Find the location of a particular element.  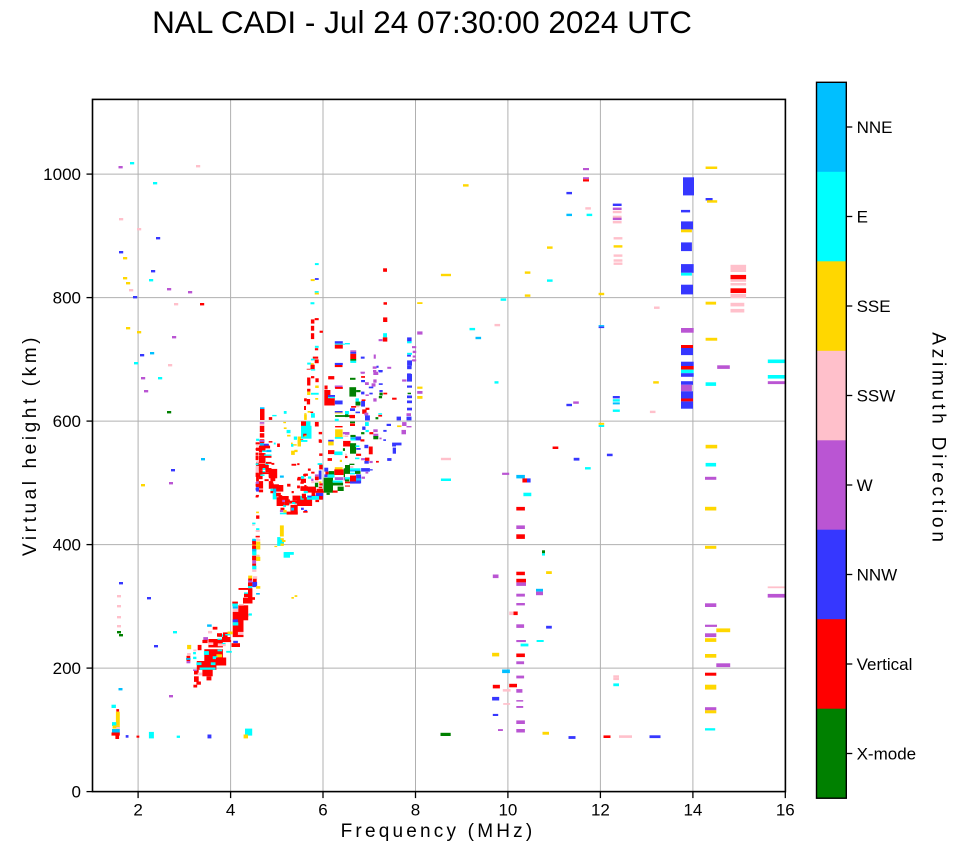

svg-text: E is located at coordinates (862, 217).